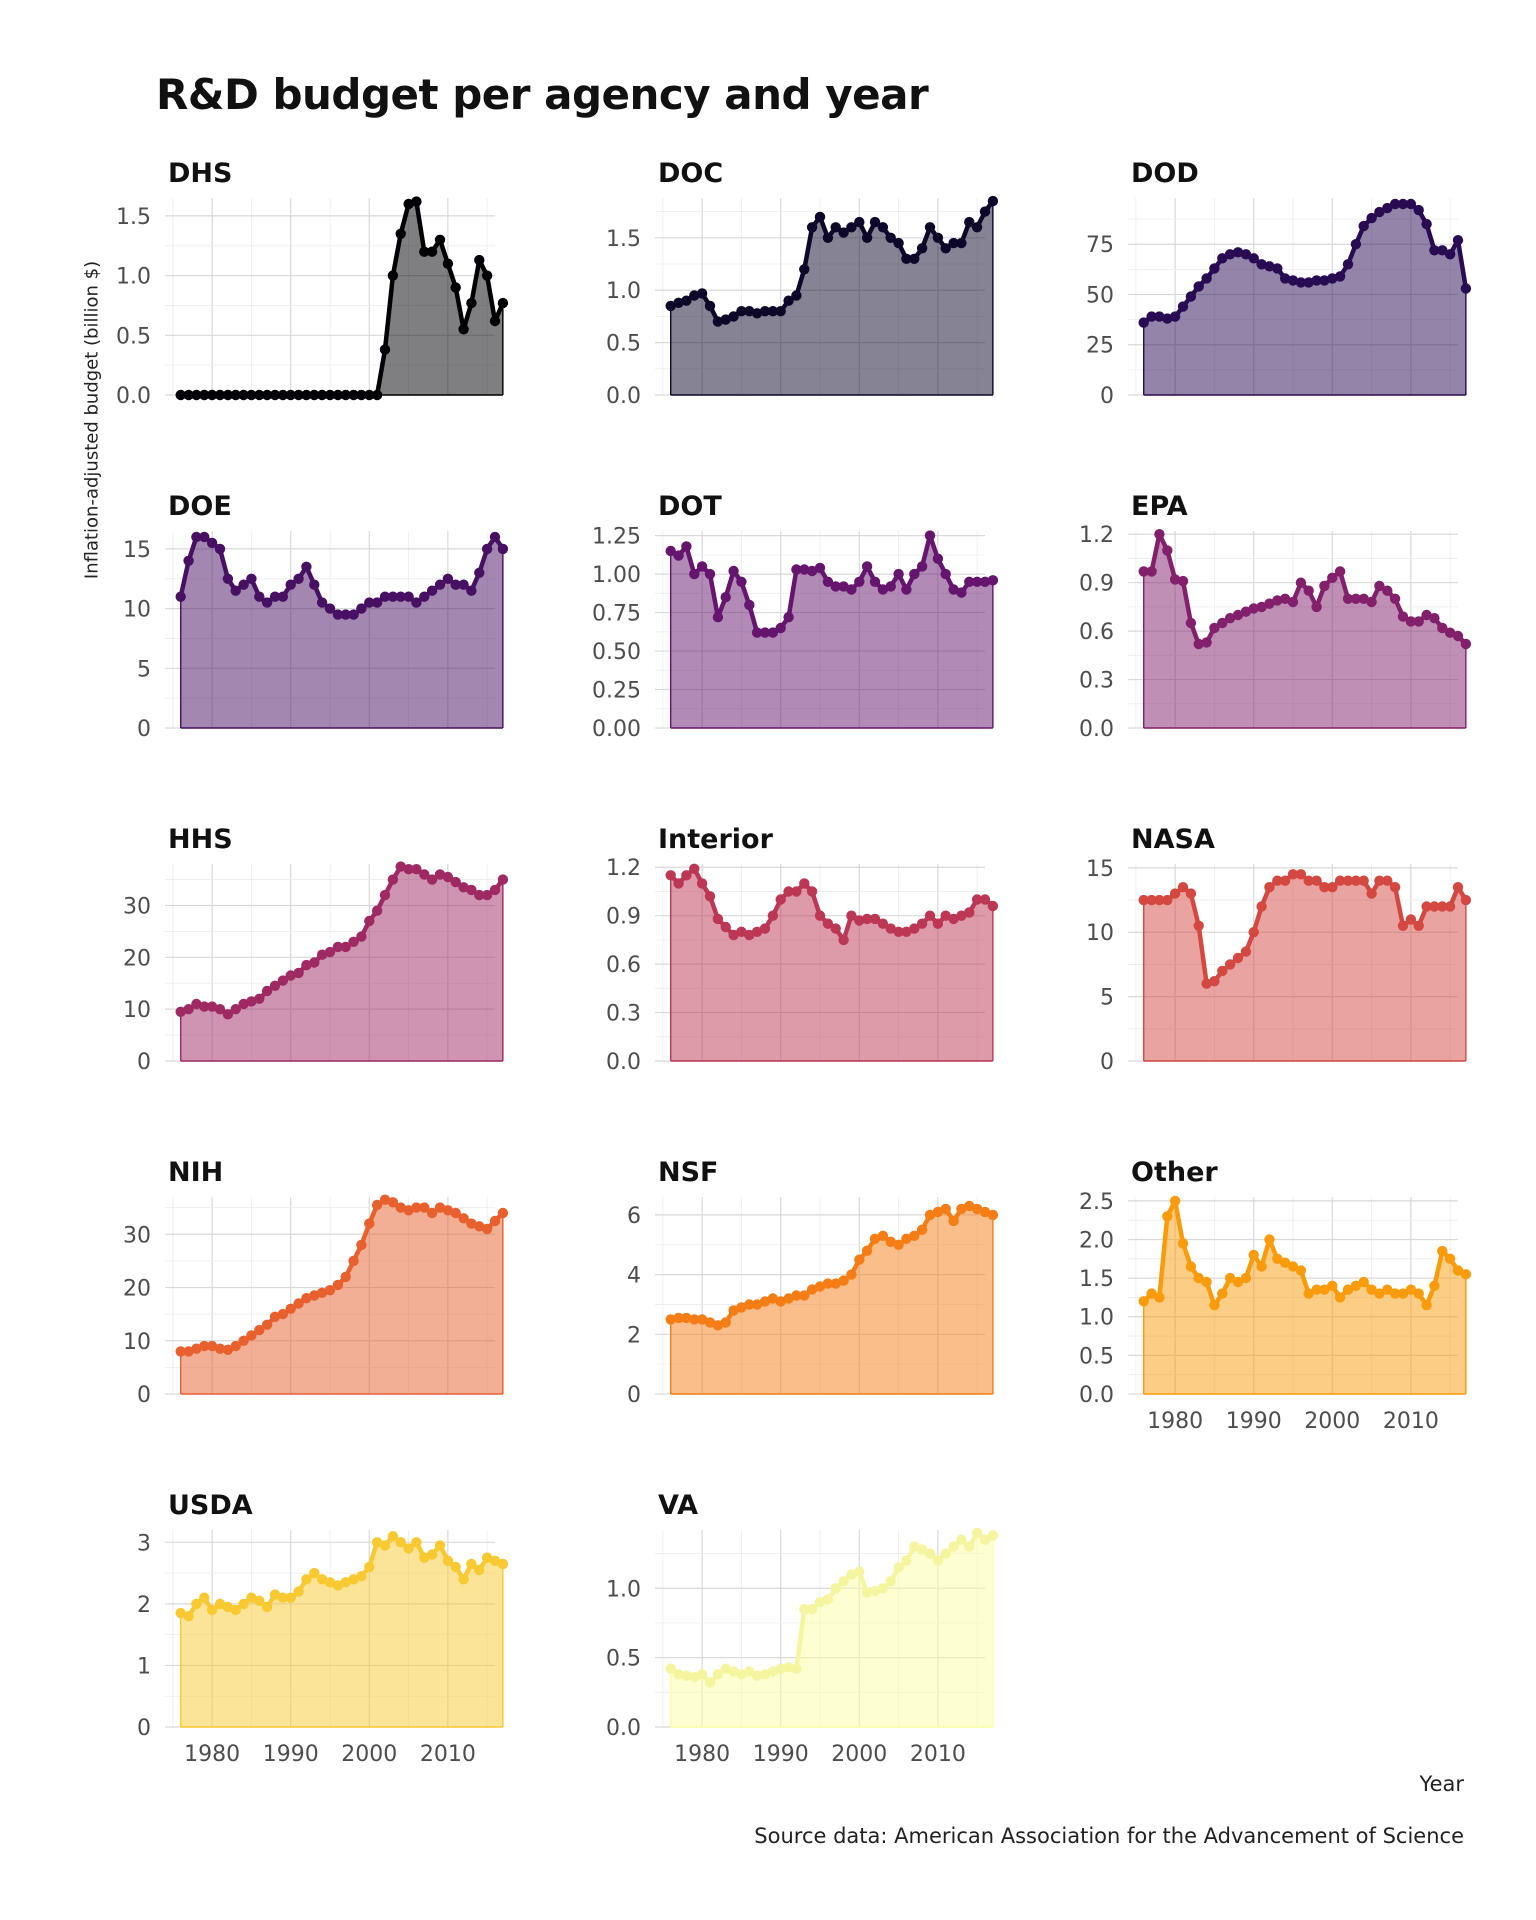 The height and width of the screenshot is (1920, 1536). Describe the element at coordinates (1096, 1279) in the screenshot. I see `y-tick-label: 1.5` at that location.